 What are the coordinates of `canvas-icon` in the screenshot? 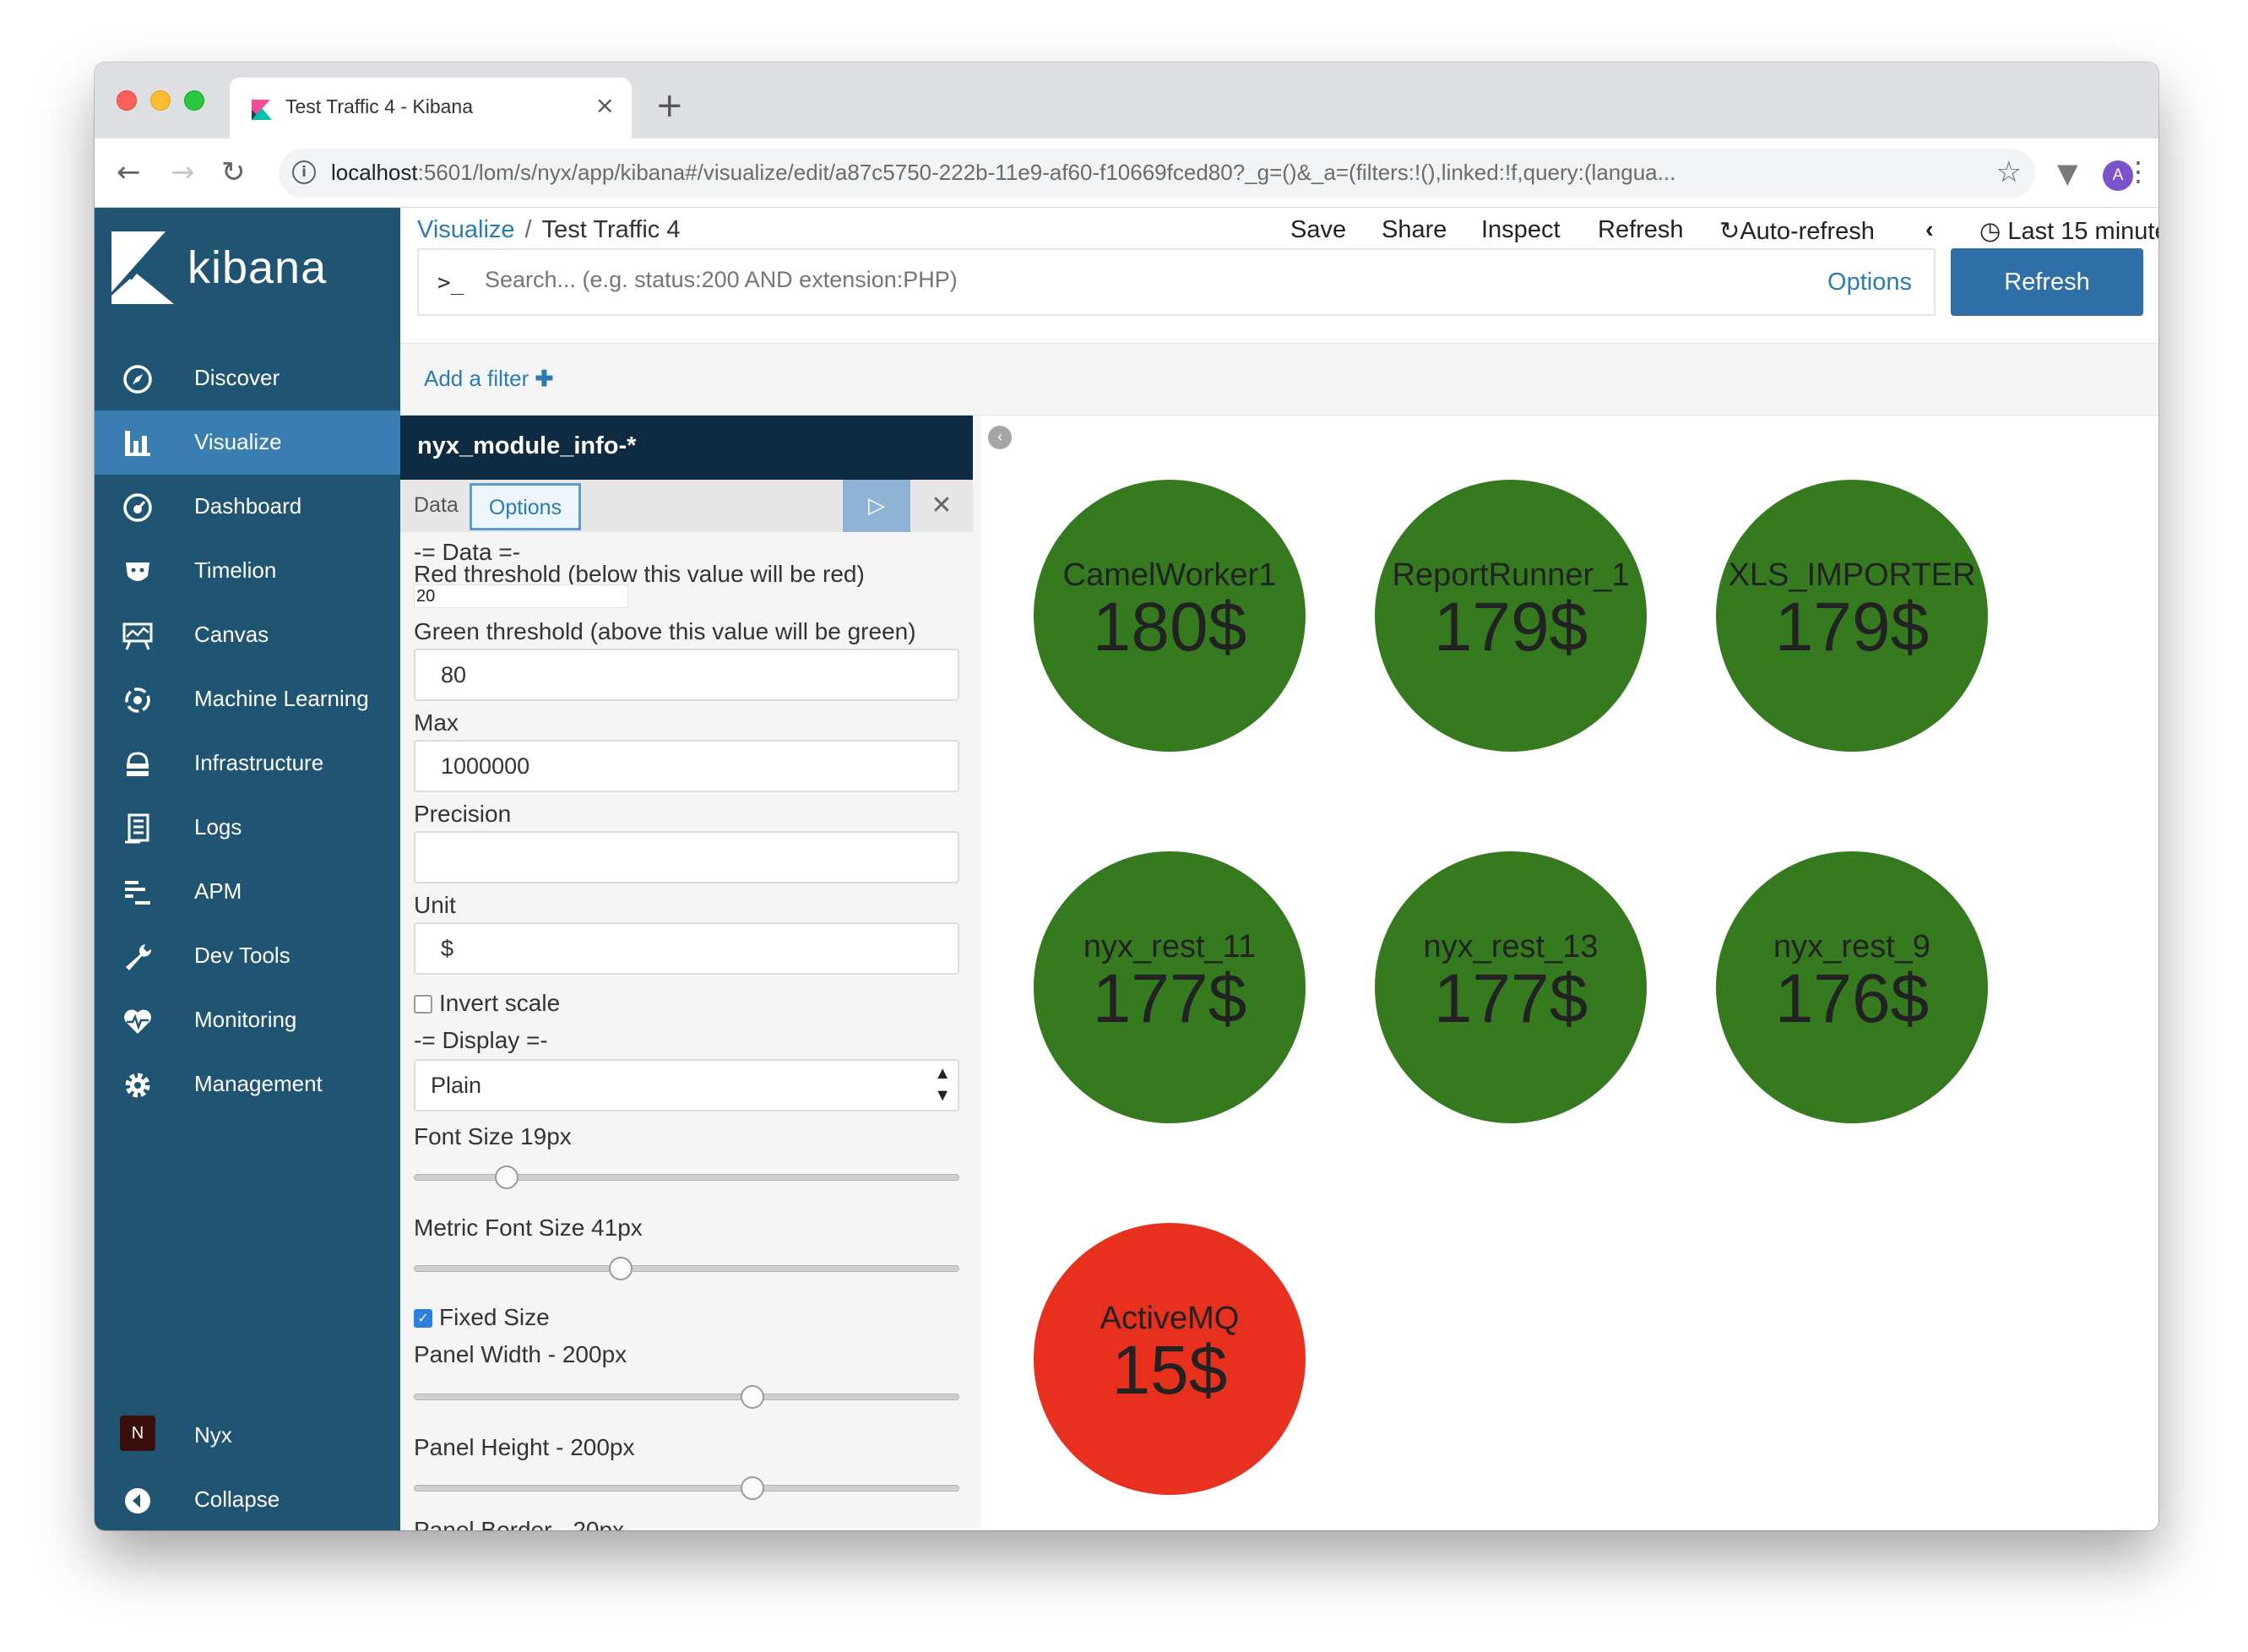 It's located at (138, 636).